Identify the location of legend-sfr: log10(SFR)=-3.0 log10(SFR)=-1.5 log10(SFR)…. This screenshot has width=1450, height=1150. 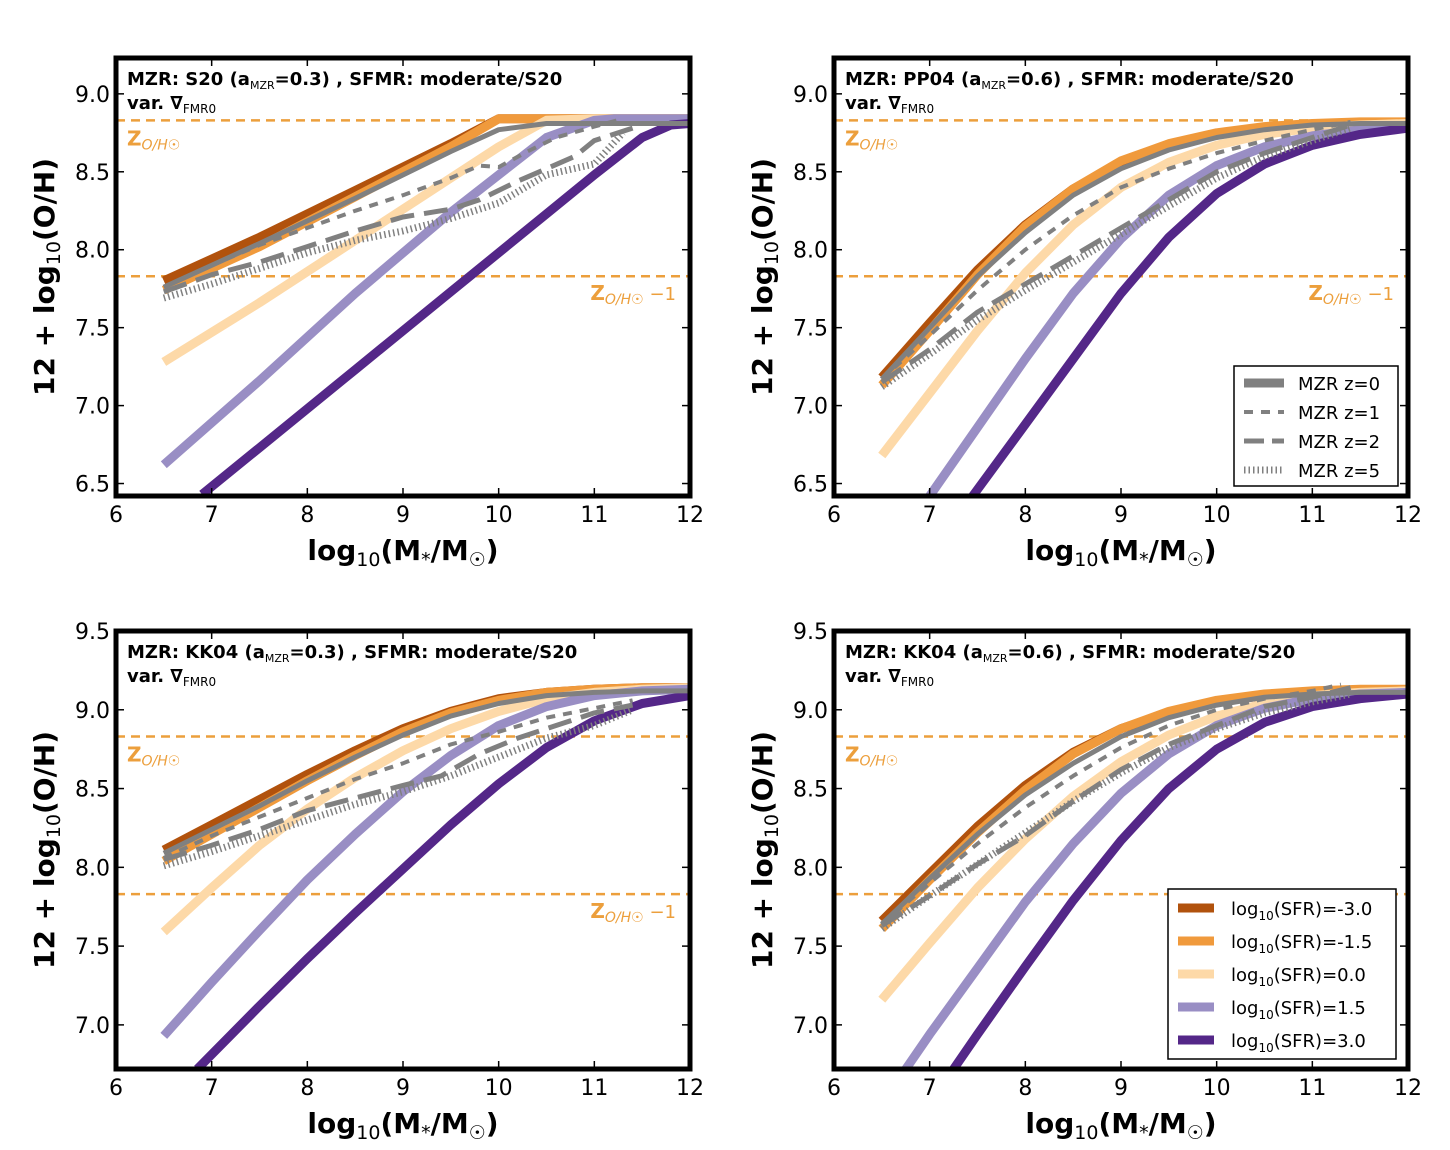
(1282, 974).